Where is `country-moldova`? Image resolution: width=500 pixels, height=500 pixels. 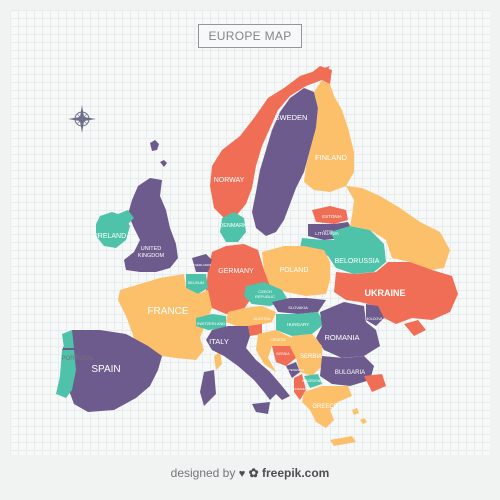
country-moldova is located at coordinates (375, 315).